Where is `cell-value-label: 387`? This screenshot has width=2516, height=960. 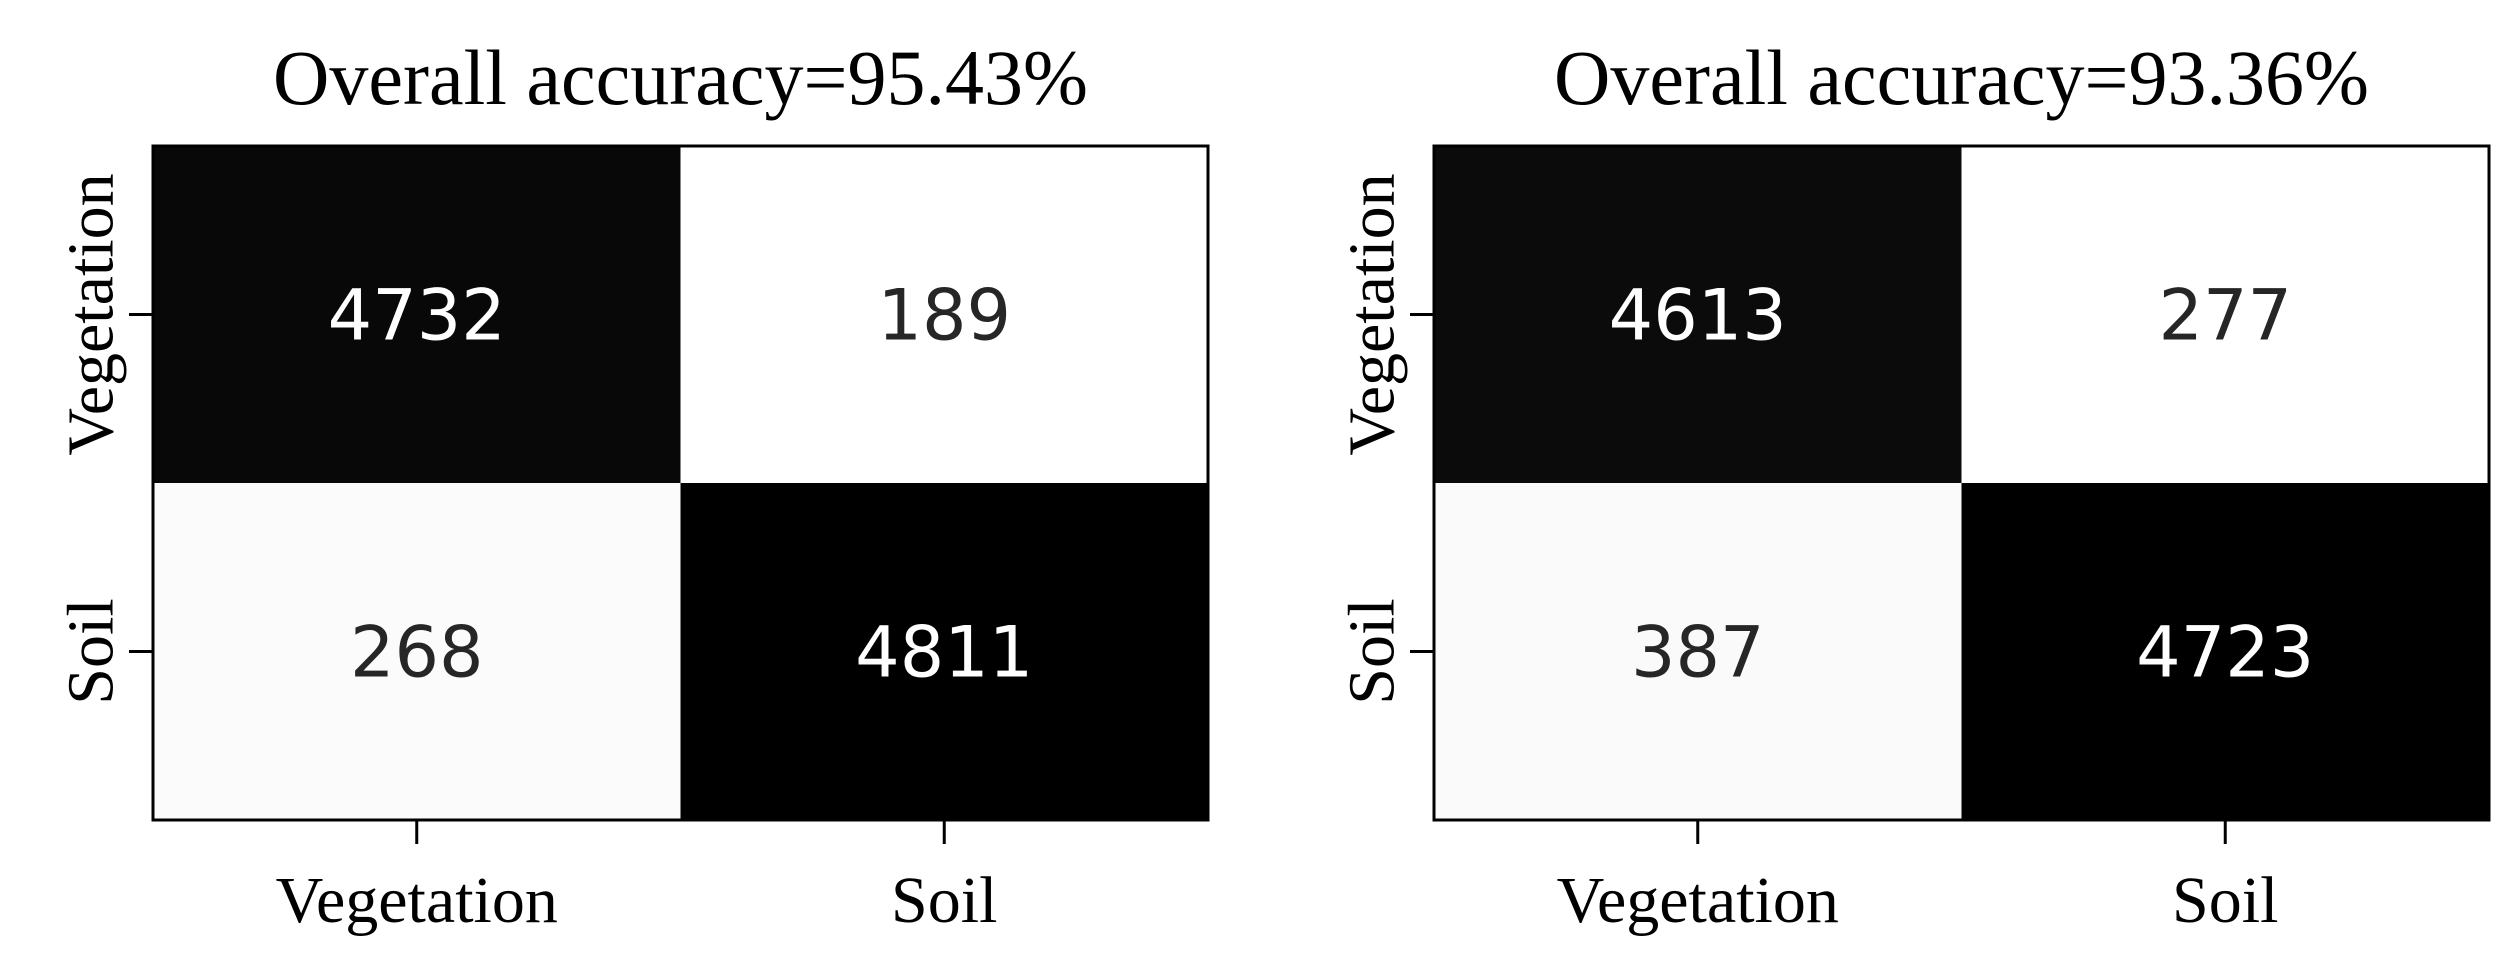 cell-value-label: 387 is located at coordinates (1698, 653).